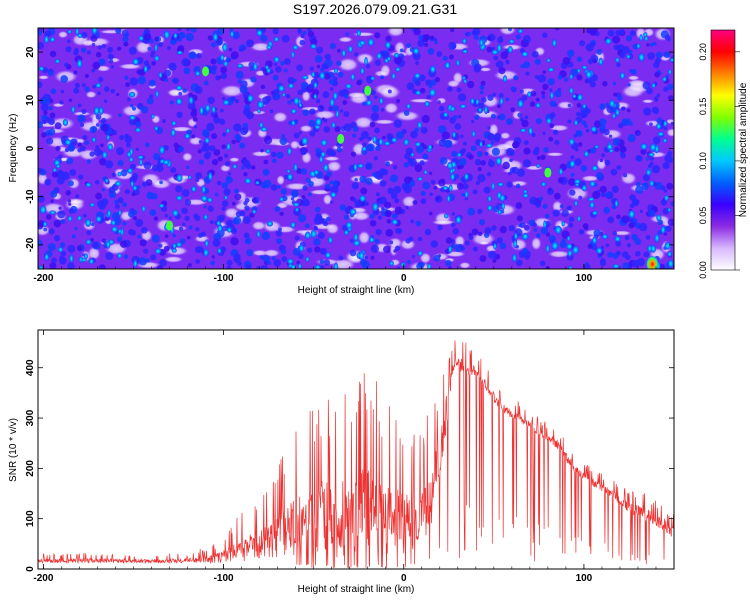 The image size is (750, 600). I want to click on colorbar-frame, so click(723, 150).